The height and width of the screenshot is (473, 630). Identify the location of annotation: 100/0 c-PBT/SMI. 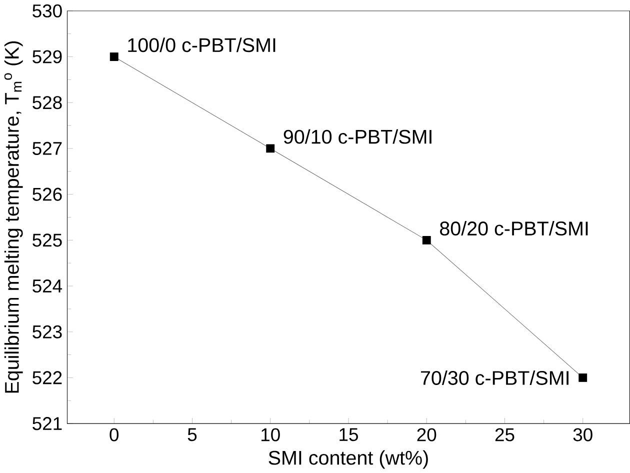
(202, 45).